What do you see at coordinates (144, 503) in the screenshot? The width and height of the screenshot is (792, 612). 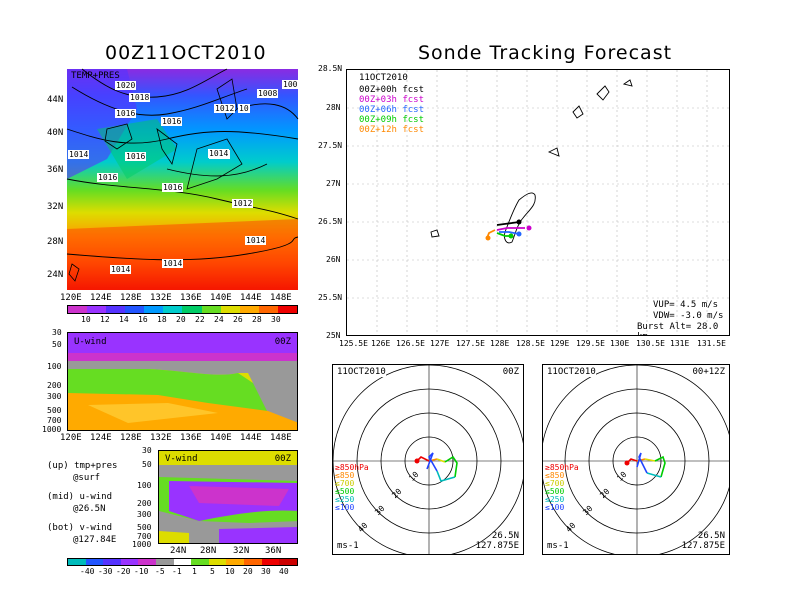 I see `v-y-tick: 200` at bounding box center [144, 503].